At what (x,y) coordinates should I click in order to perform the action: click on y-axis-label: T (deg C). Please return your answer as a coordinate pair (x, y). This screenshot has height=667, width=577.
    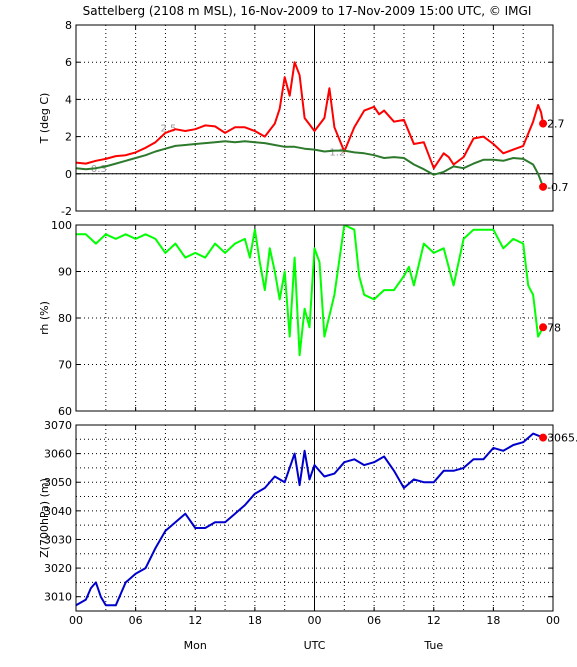
    Looking at the image, I should click on (44, 119).